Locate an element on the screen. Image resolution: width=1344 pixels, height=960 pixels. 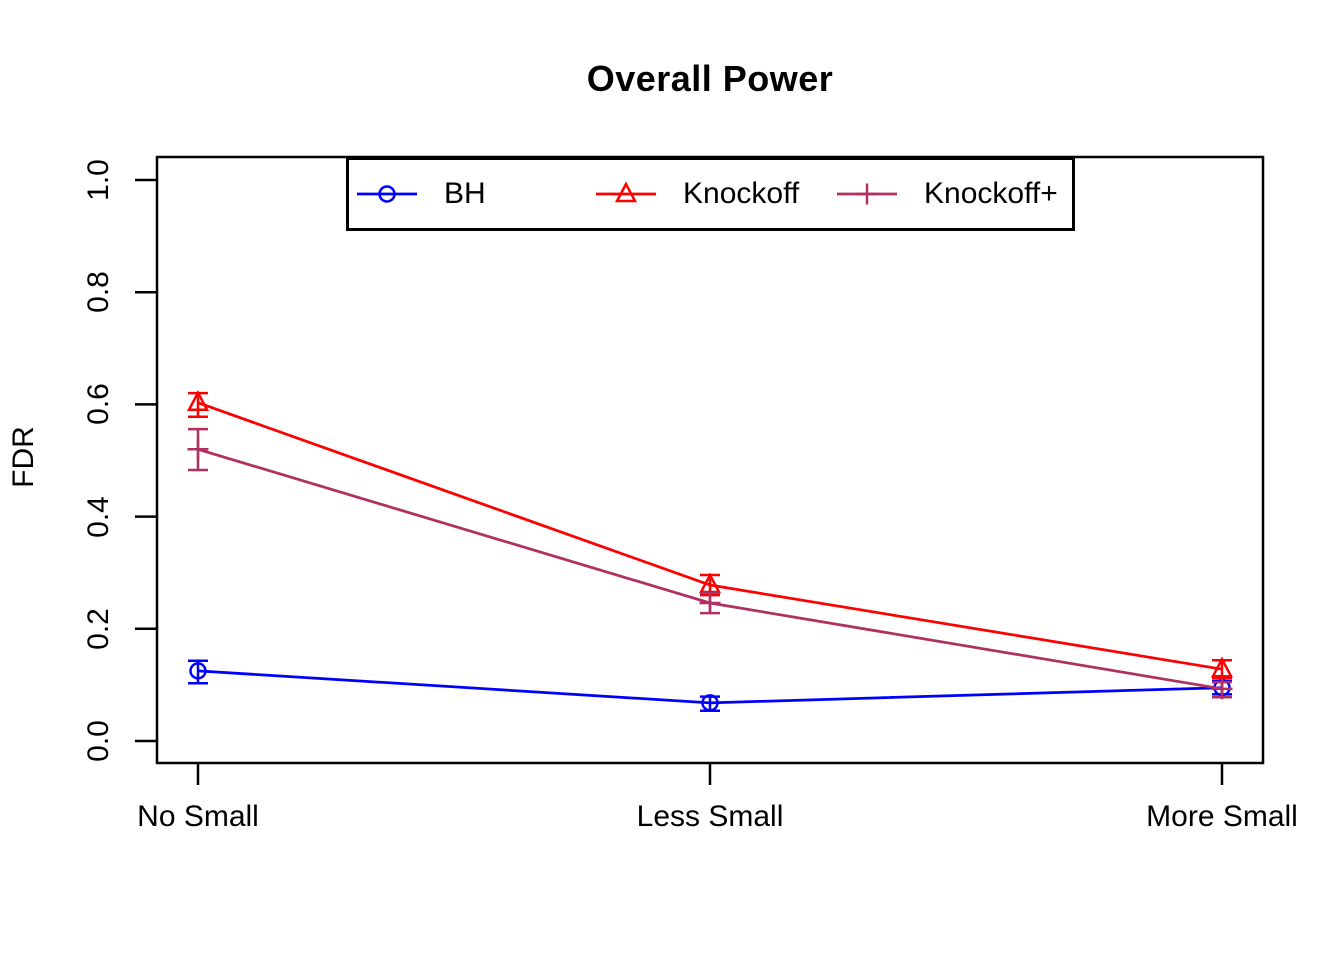
legend-label-knockoff-plus: Knockoff+ is located at coordinates (991, 193).